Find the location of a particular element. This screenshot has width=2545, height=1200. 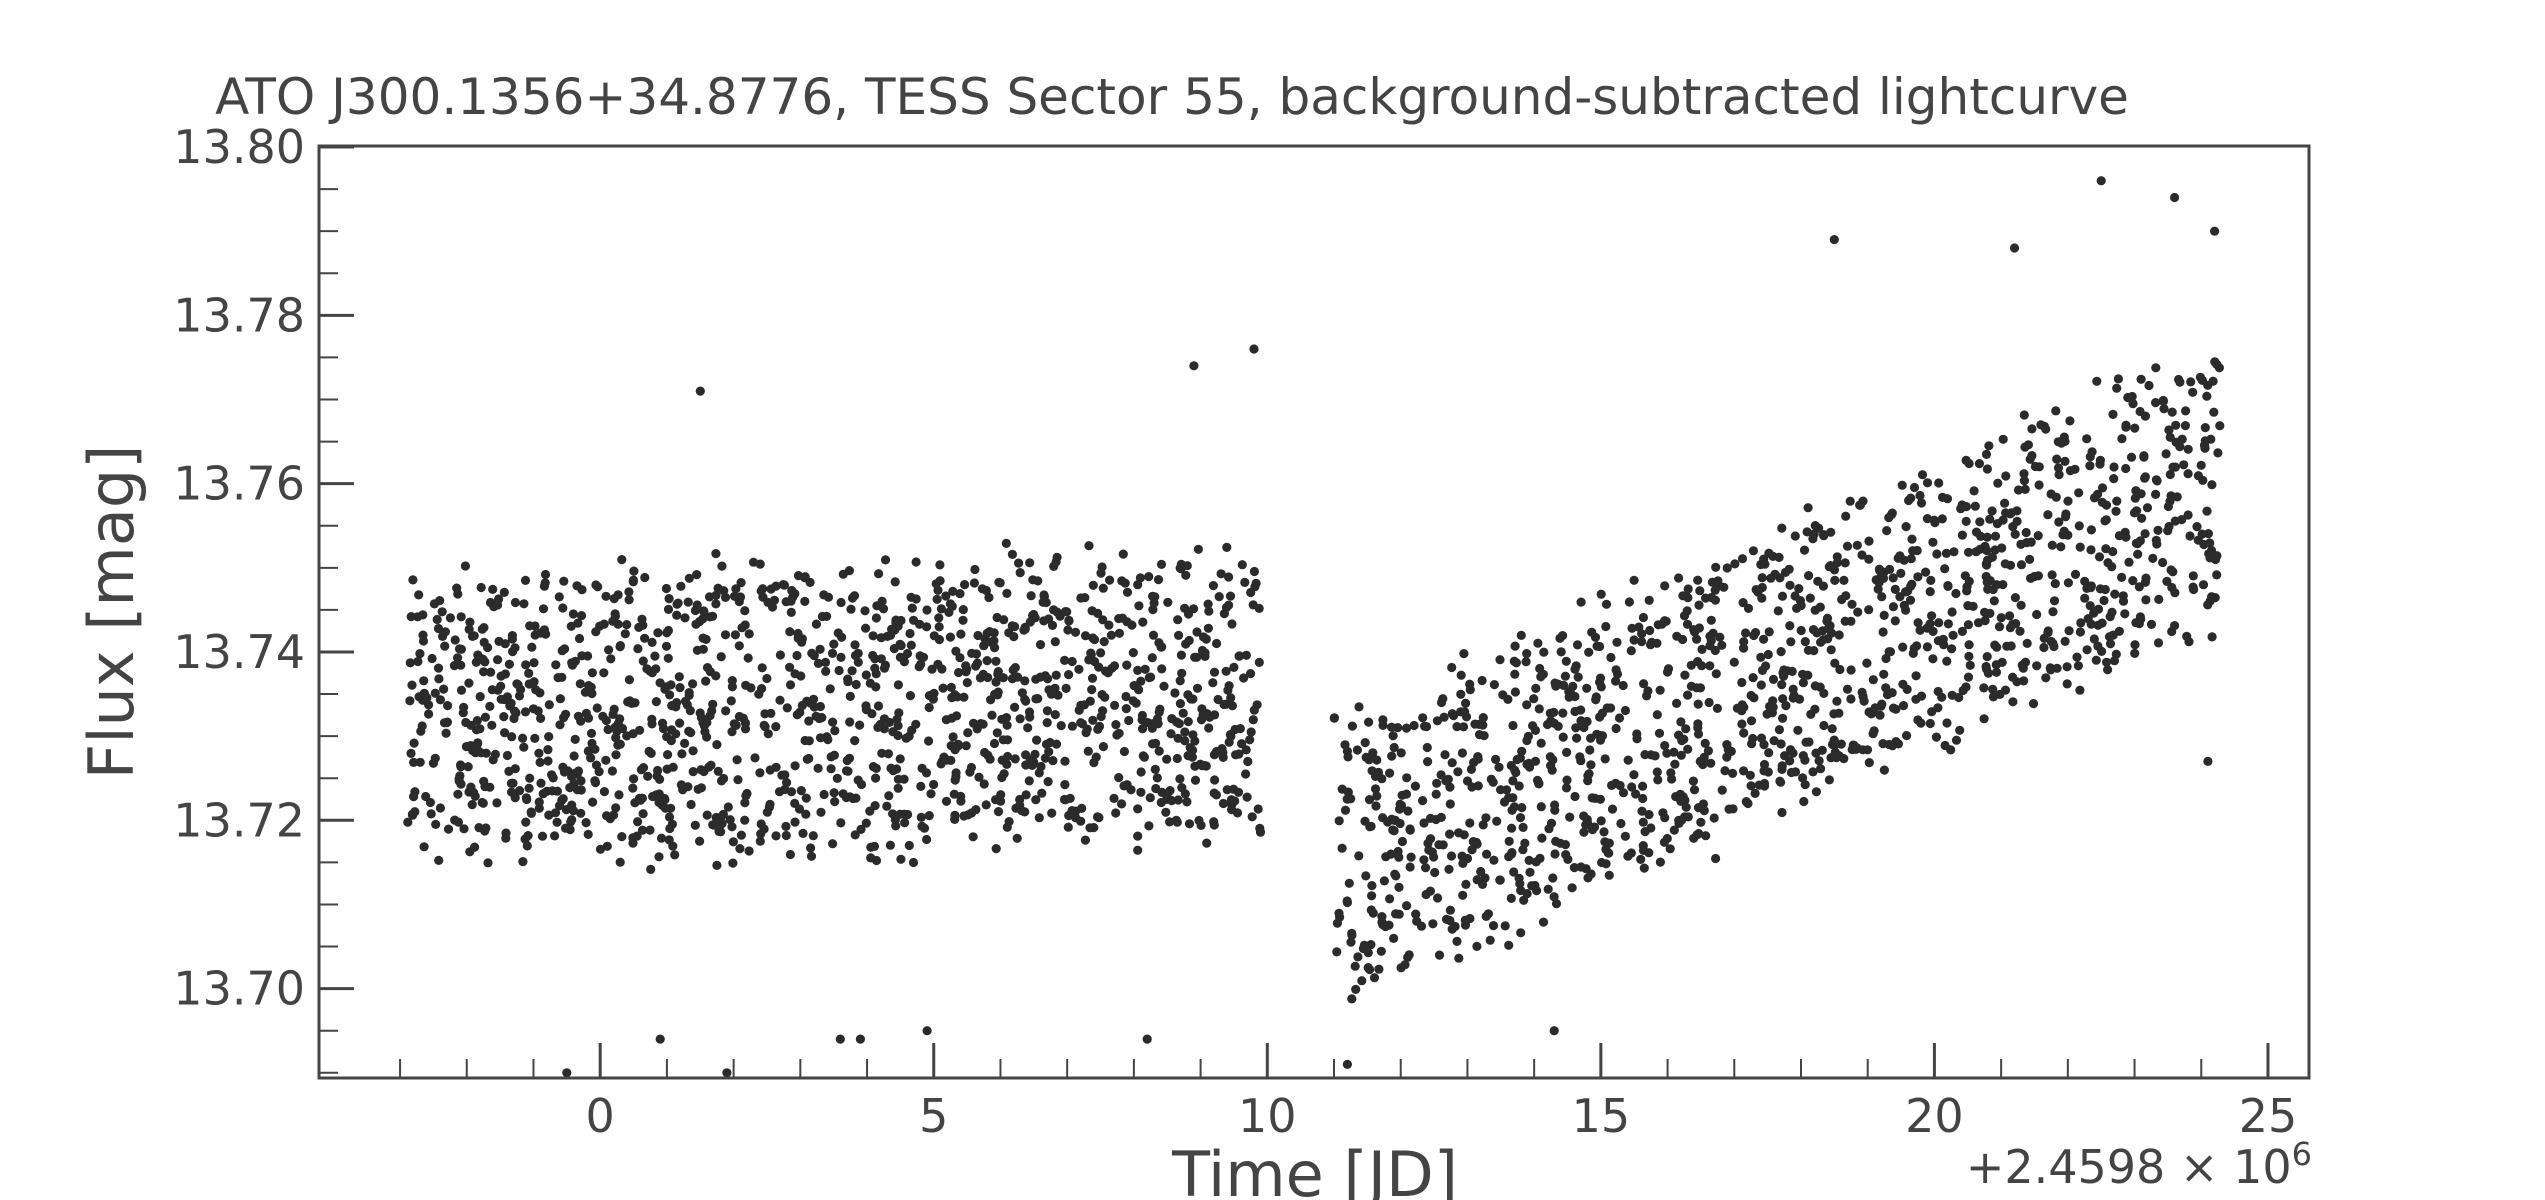

x-offset-exponent: 6 is located at coordinates (2302, 1154).